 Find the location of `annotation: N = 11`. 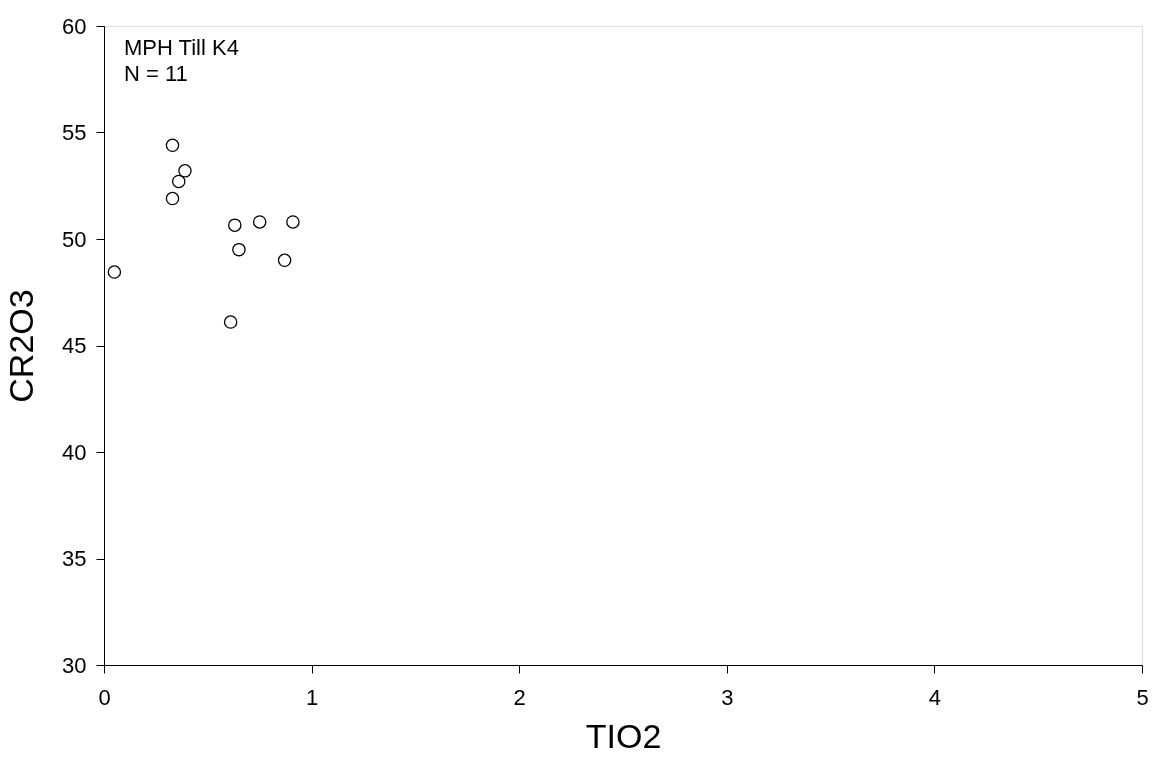

annotation: N = 11 is located at coordinates (156, 73).